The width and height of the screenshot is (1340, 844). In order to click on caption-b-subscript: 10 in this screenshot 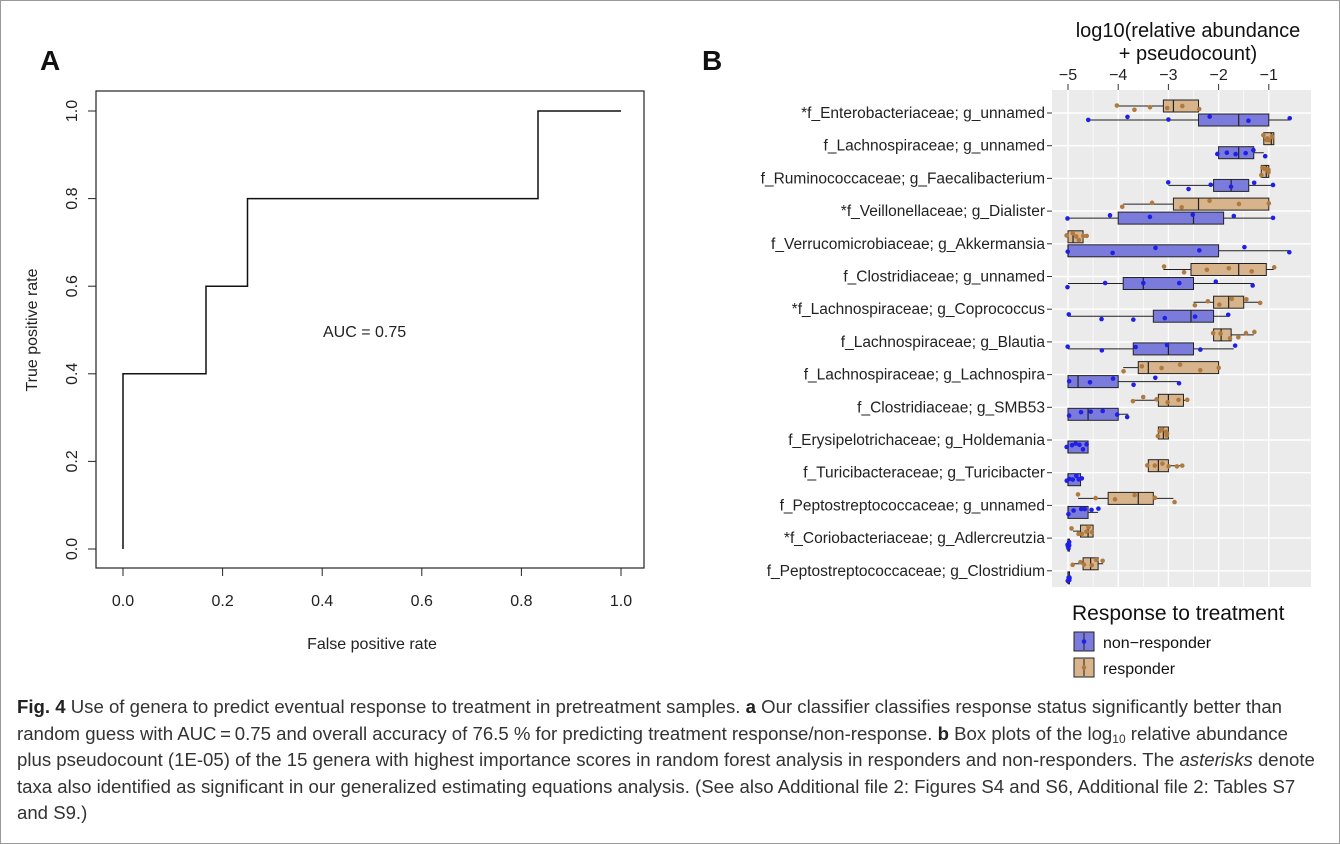, I will do `click(1119, 738)`.